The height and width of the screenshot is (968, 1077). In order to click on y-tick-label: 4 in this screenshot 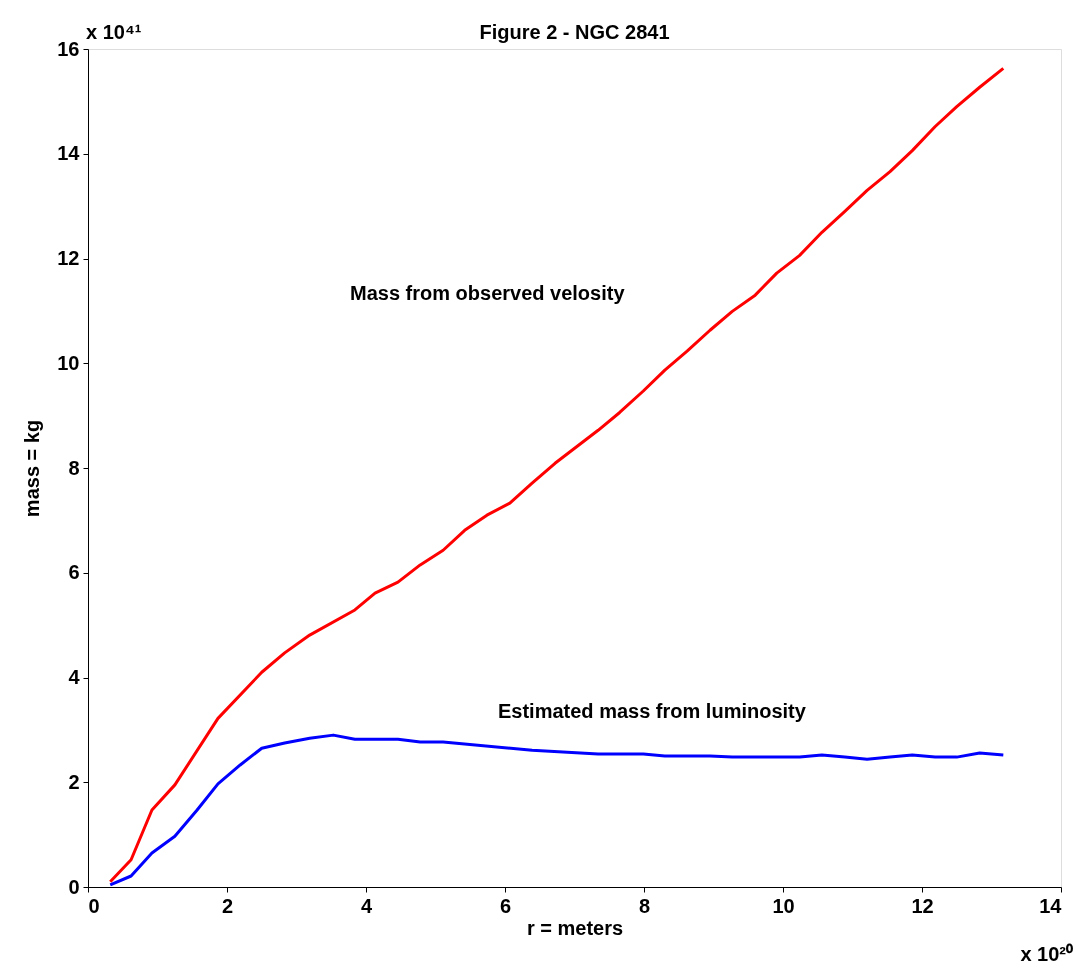, I will do `click(74, 677)`.